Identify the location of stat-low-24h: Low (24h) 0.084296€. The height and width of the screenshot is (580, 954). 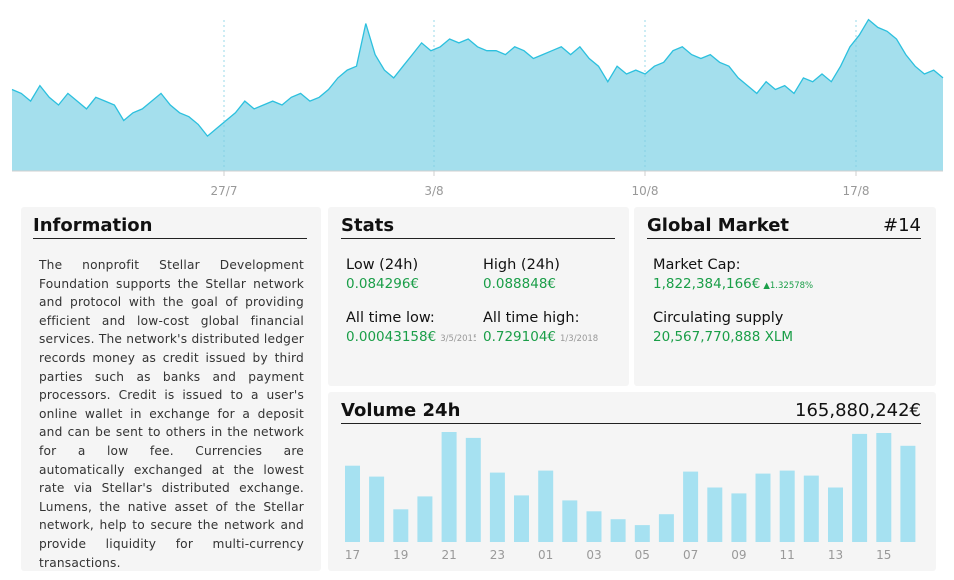
(382, 274).